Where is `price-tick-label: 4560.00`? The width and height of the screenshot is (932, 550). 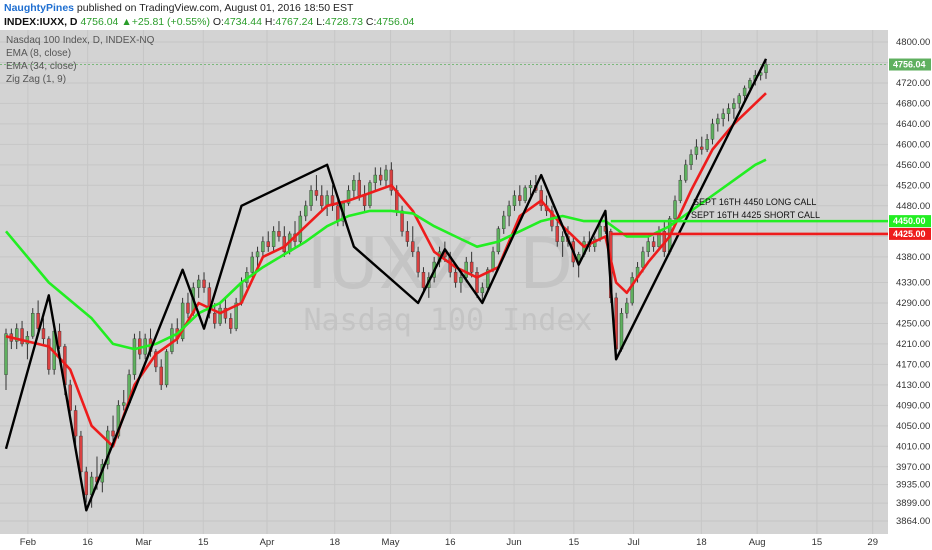
price-tick-label: 4560.00 is located at coordinates (913, 165).